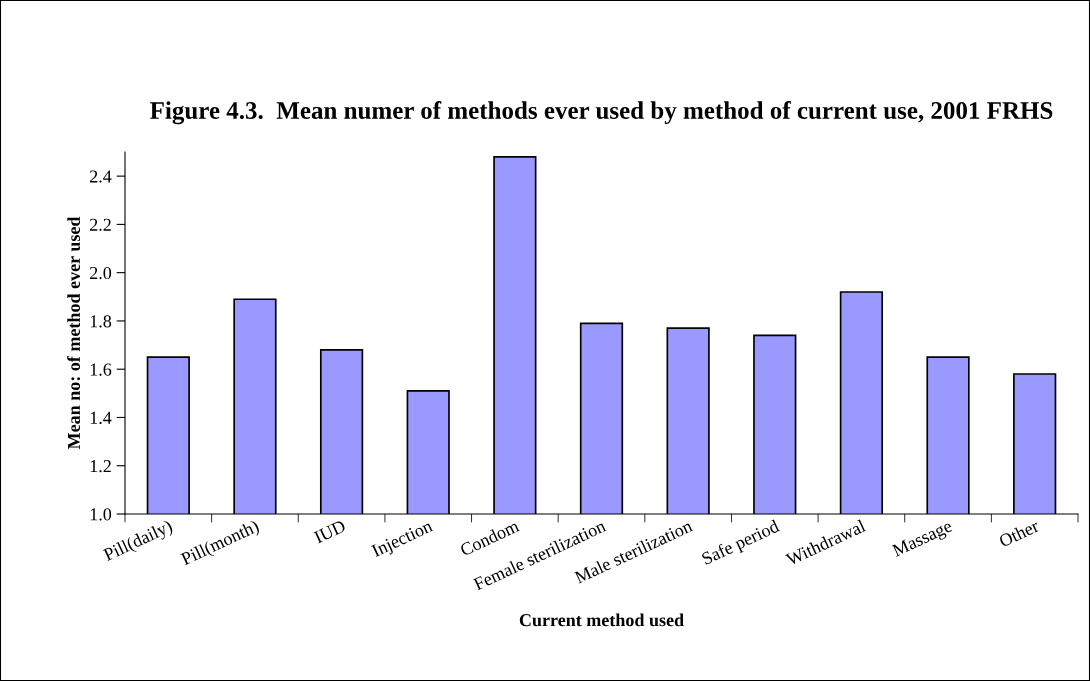 The image size is (1090, 681). What do you see at coordinates (101, 369) in the screenshot?
I see `y-tick-label: 1.6` at bounding box center [101, 369].